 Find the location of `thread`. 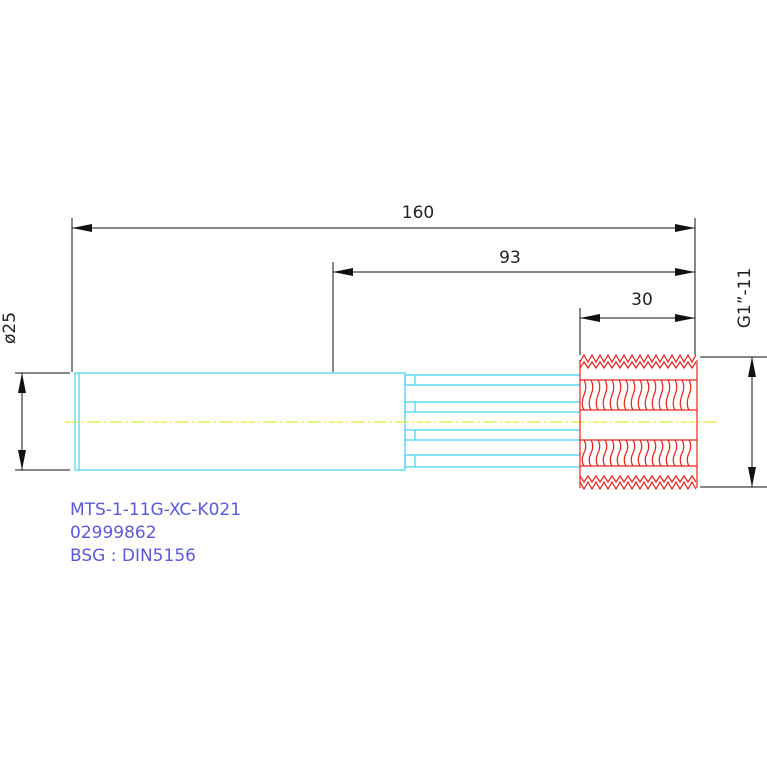

thread is located at coordinates (638, 422).